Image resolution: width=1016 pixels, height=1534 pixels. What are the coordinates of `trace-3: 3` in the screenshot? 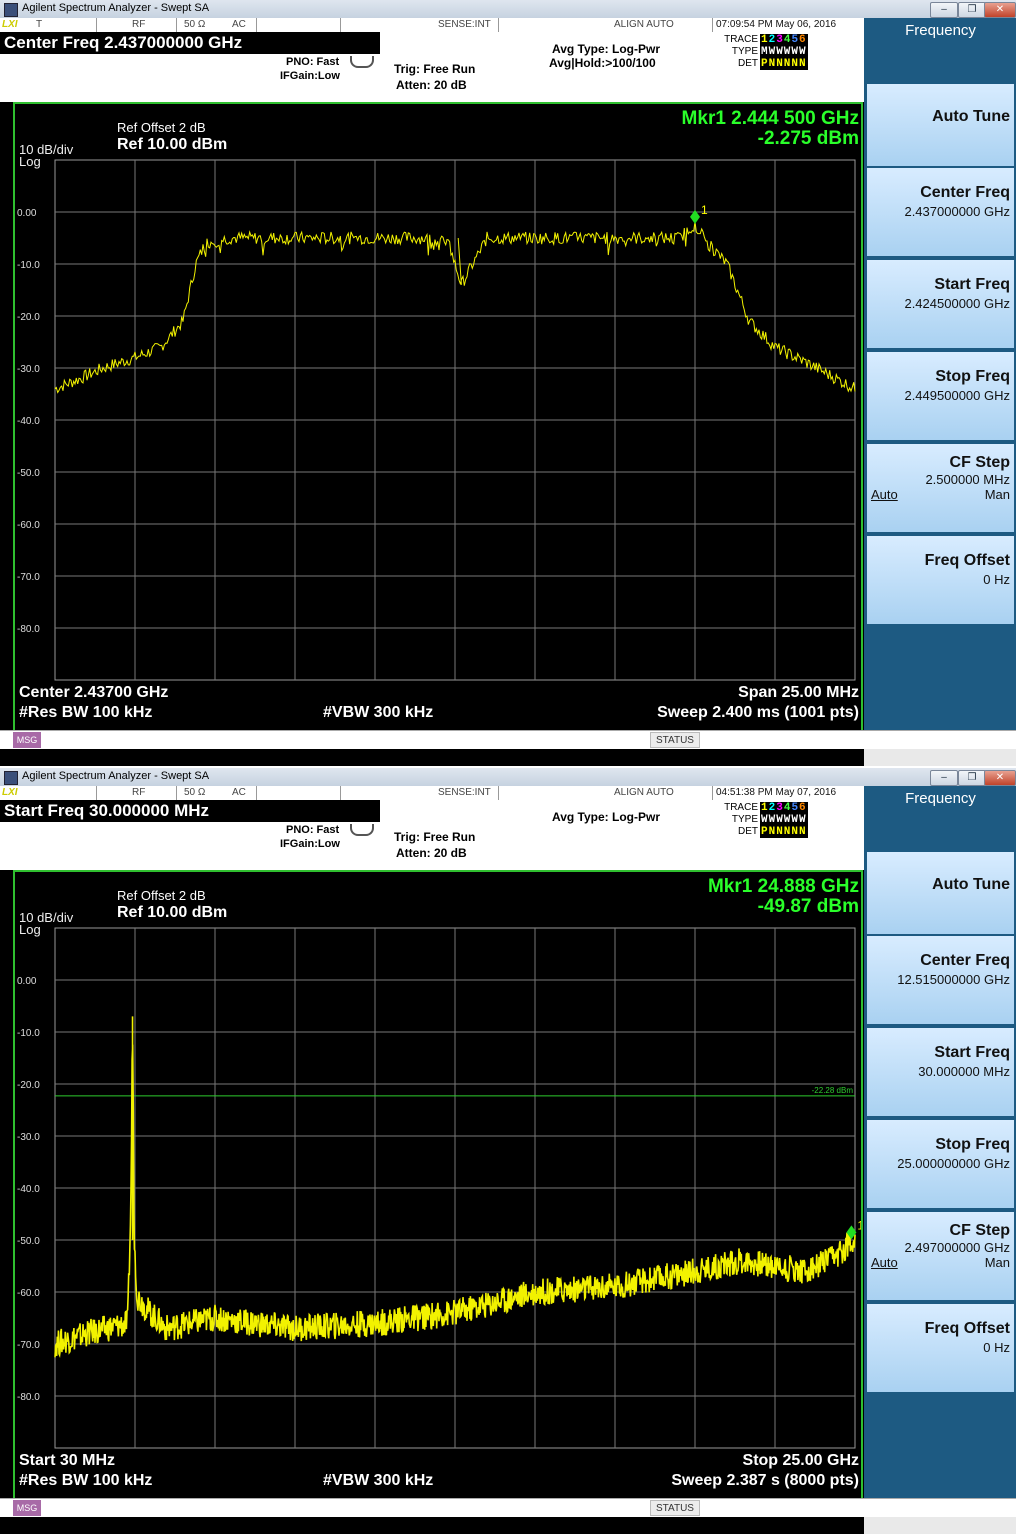 It's located at (780, 808).